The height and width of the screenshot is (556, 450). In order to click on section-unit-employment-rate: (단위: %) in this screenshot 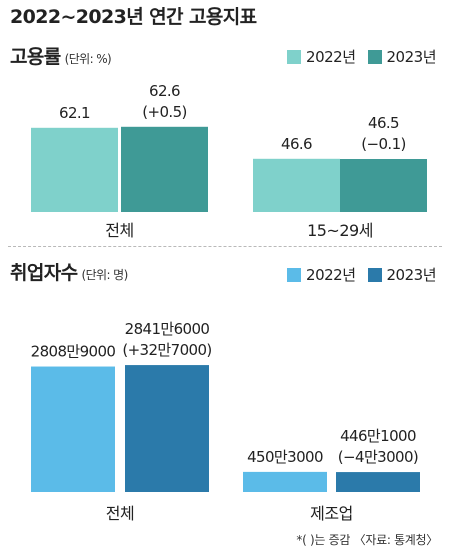, I will do `click(88, 59)`.